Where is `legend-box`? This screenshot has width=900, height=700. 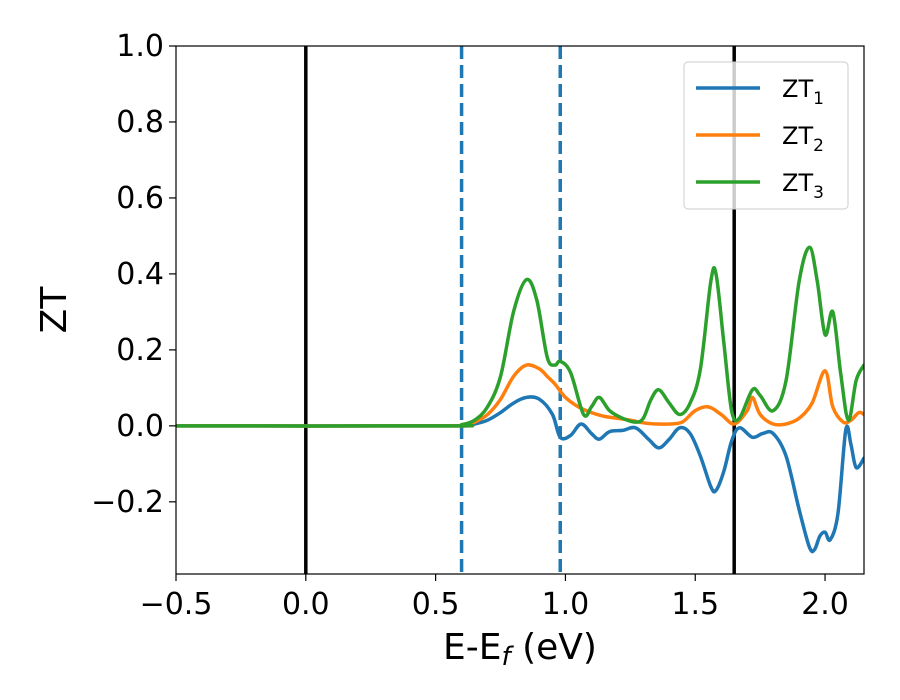 legend-box is located at coordinates (766, 135).